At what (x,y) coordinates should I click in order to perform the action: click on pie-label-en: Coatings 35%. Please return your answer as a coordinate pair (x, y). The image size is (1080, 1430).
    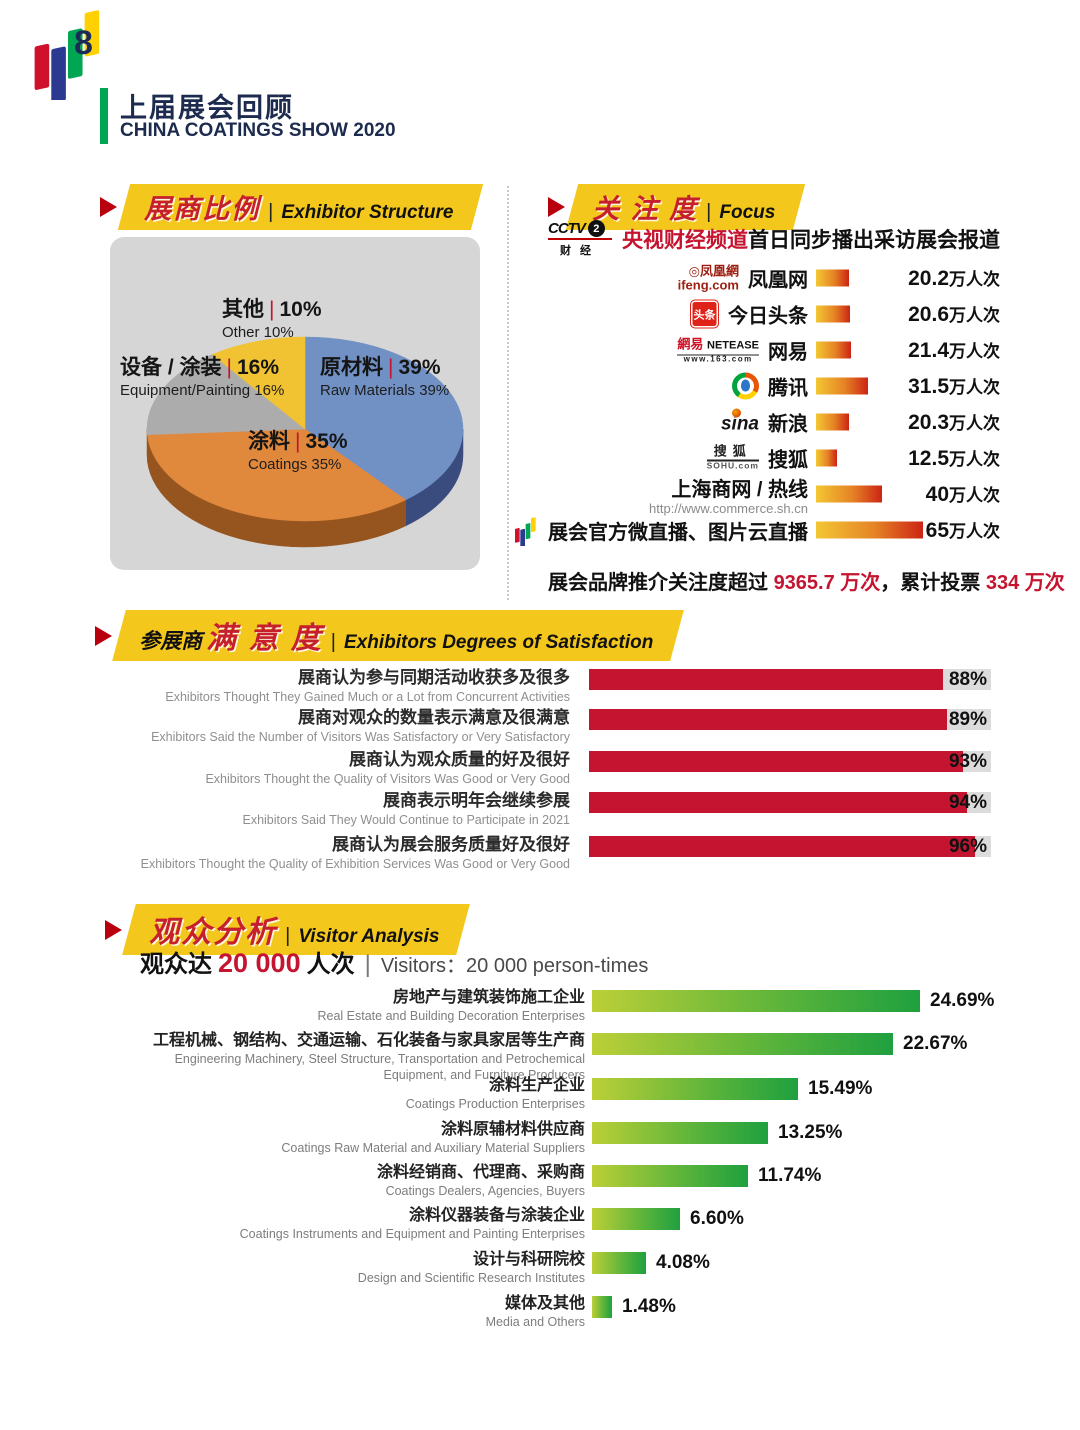
    Looking at the image, I should click on (295, 465).